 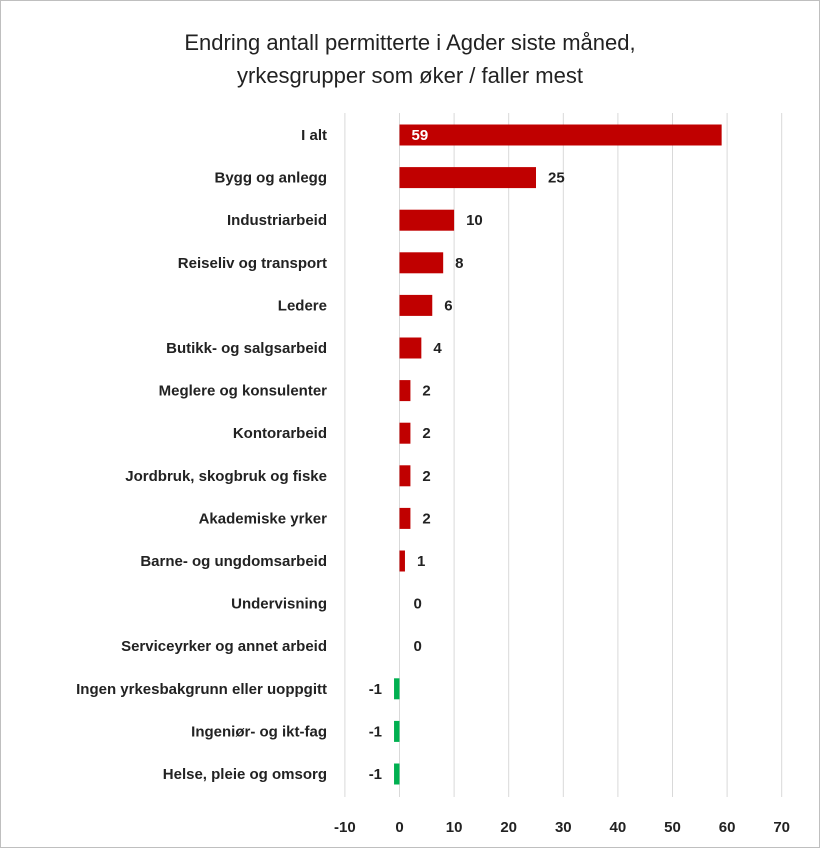 I want to click on x-tick-label: 70, so click(x=781, y=827).